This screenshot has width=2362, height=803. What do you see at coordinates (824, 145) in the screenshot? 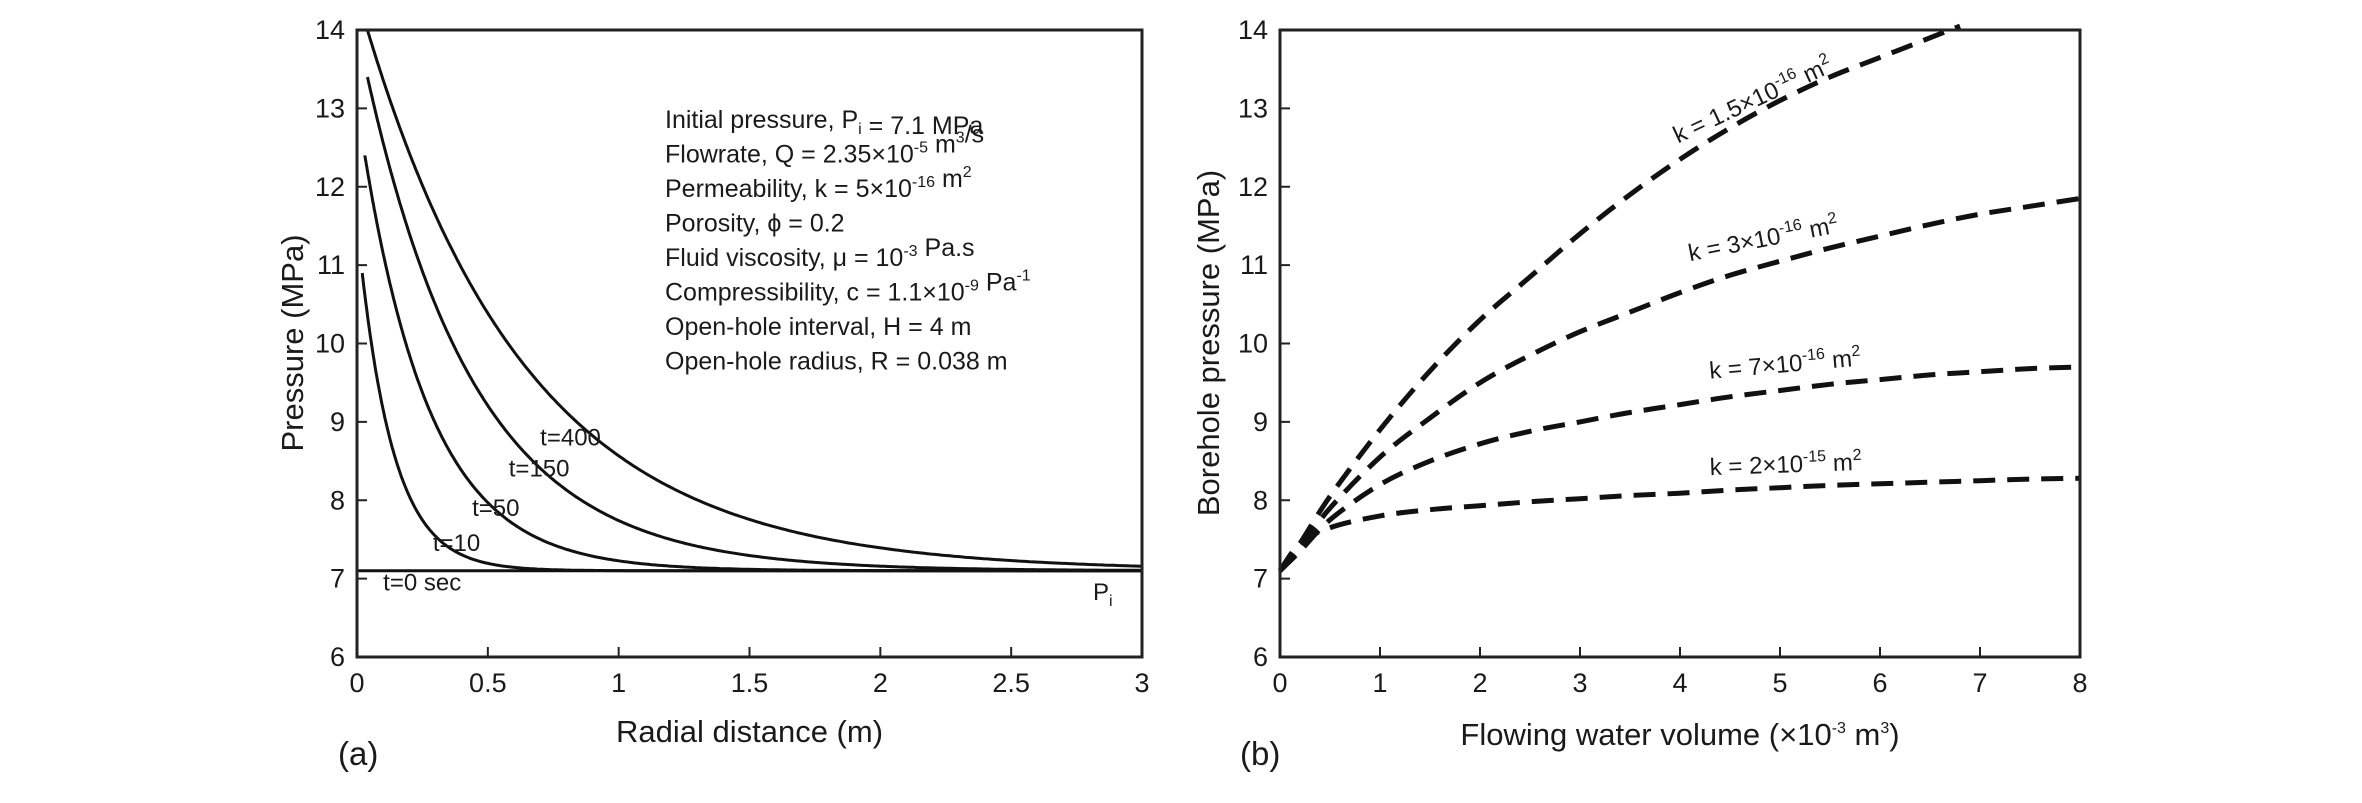
I see `parameter-line: Flowrate, Q = 2.35×10-5 m3/s` at bounding box center [824, 145].